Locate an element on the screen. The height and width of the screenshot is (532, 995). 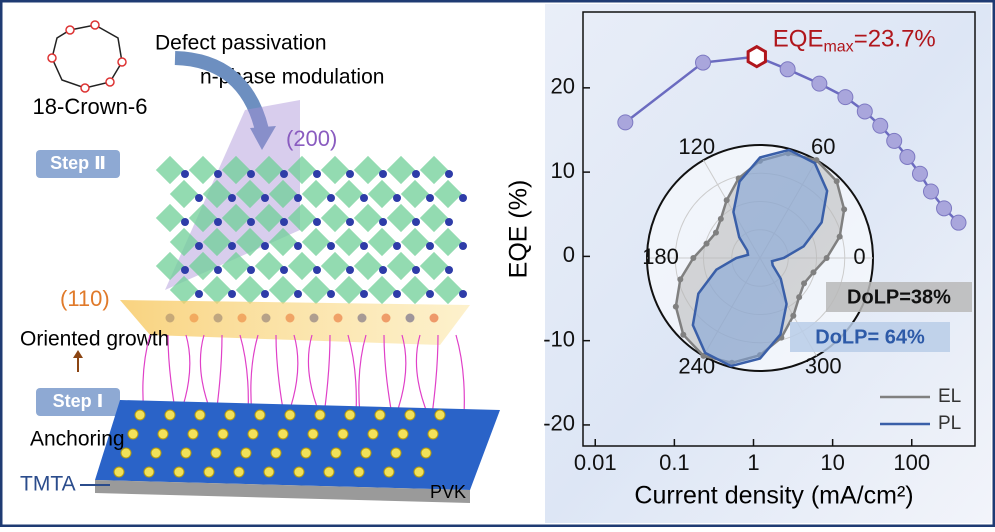
molecule-label: 18-Crown-6 is located at coordinates (90, 106).